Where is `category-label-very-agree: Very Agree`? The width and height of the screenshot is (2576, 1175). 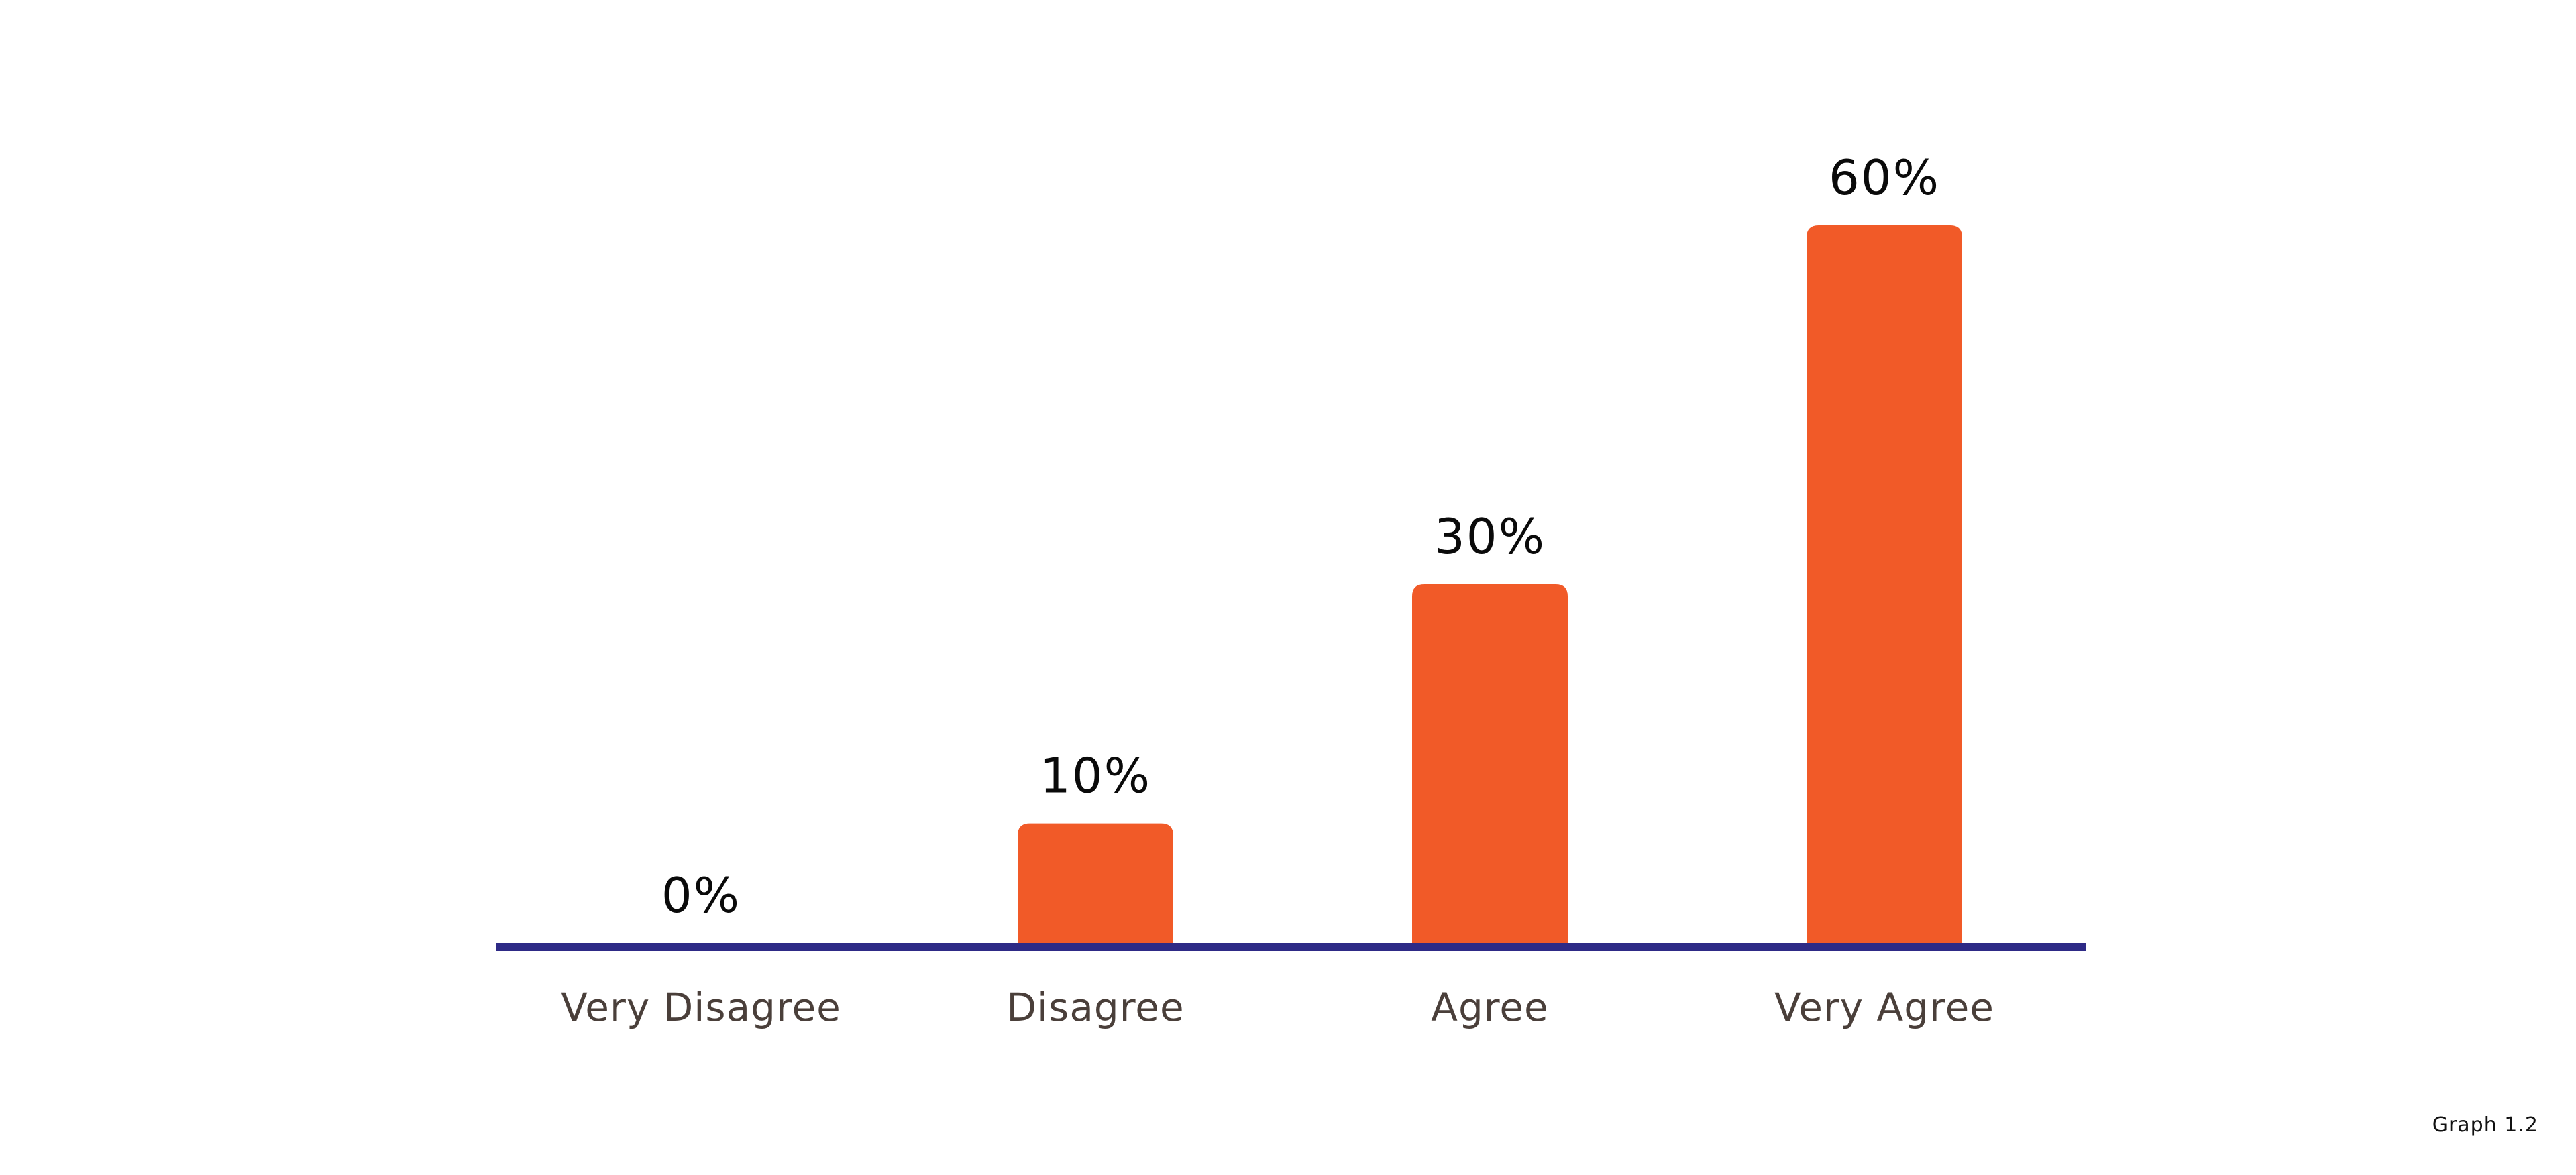
category-label-very-agree: Very Agree is located at coordinates (1884, 1008).